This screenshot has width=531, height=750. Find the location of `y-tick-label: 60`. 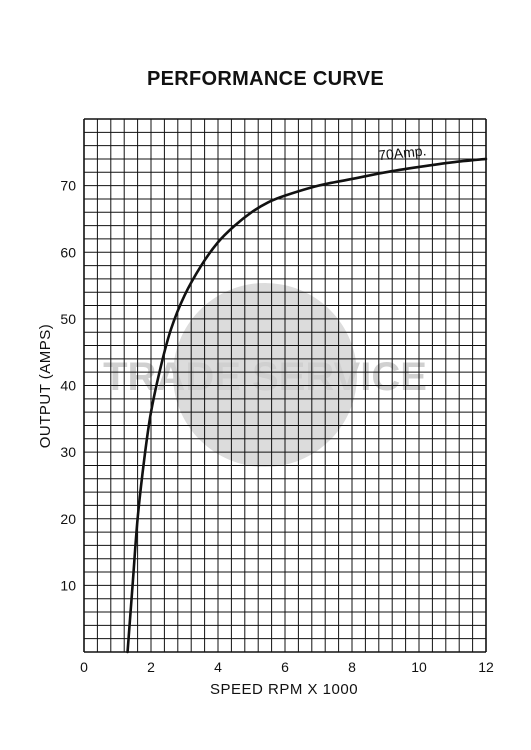

y-tick-label: 60 is located at coordinates (68, 252).